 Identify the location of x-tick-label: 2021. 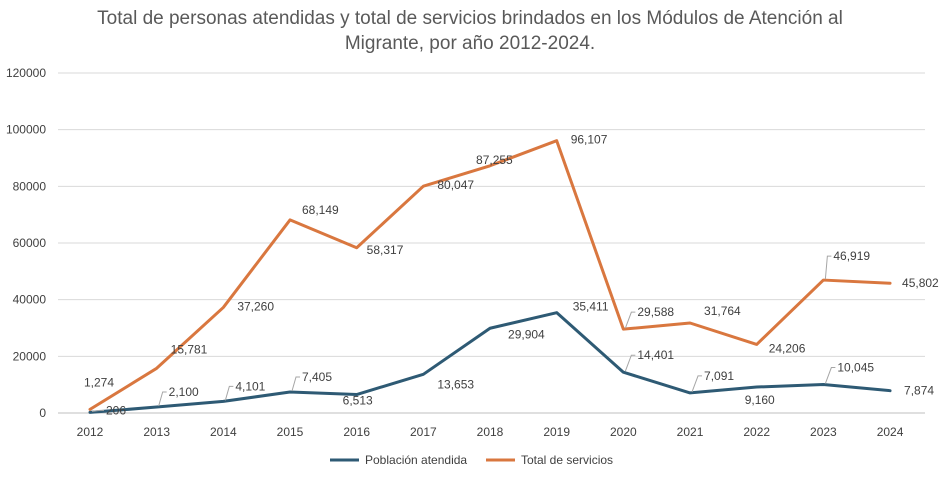
(690, 432).